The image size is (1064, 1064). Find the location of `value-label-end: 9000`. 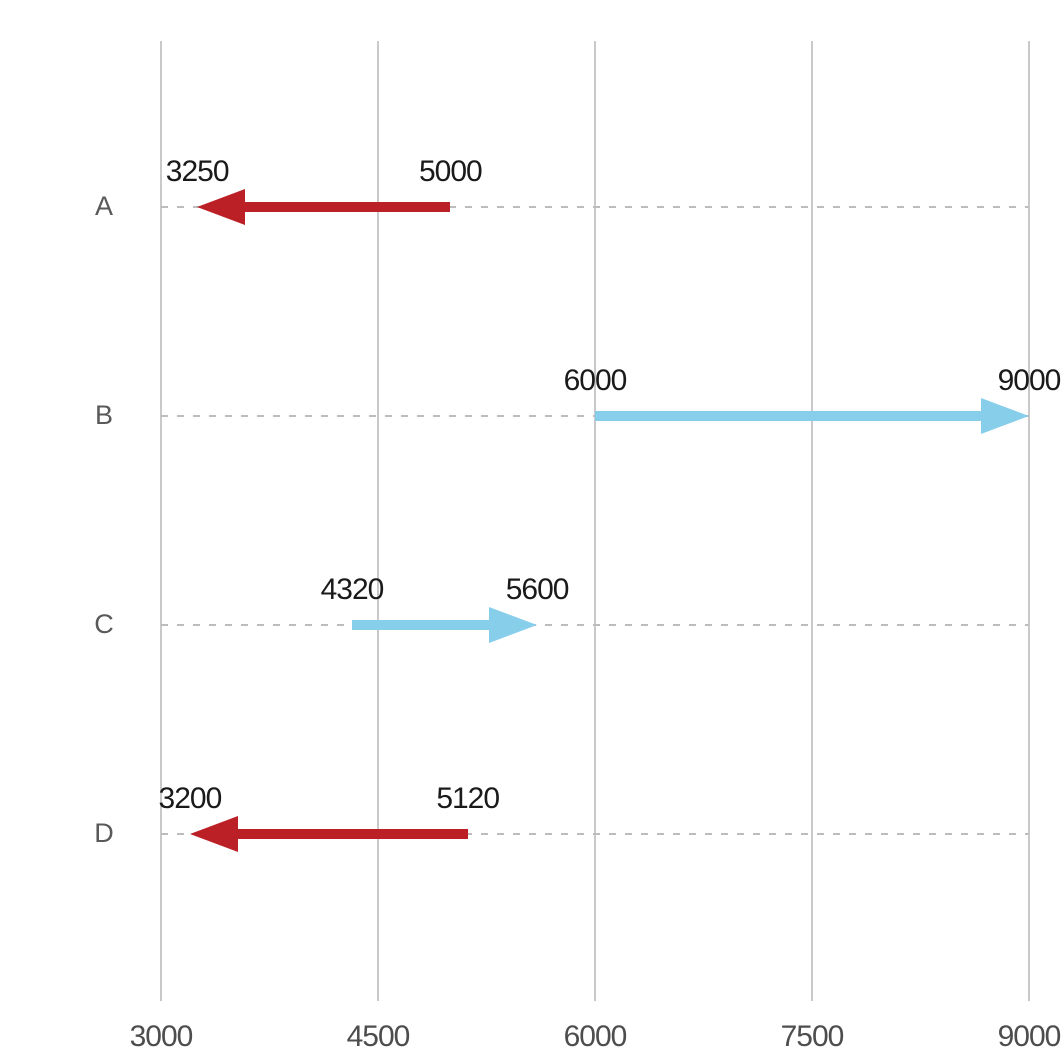

value-label-end: 9000 is located at coordinates (1029, 380).